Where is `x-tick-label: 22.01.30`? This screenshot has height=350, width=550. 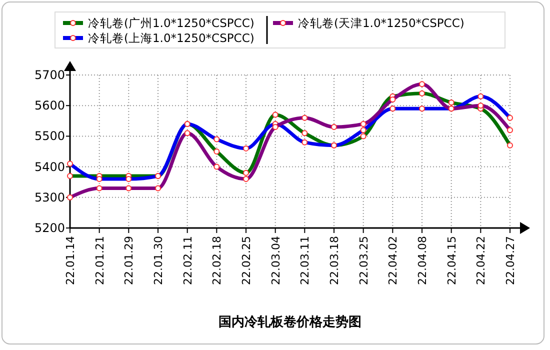
x-tick-label: 22.01.30 is located at coordinates (158, 260).